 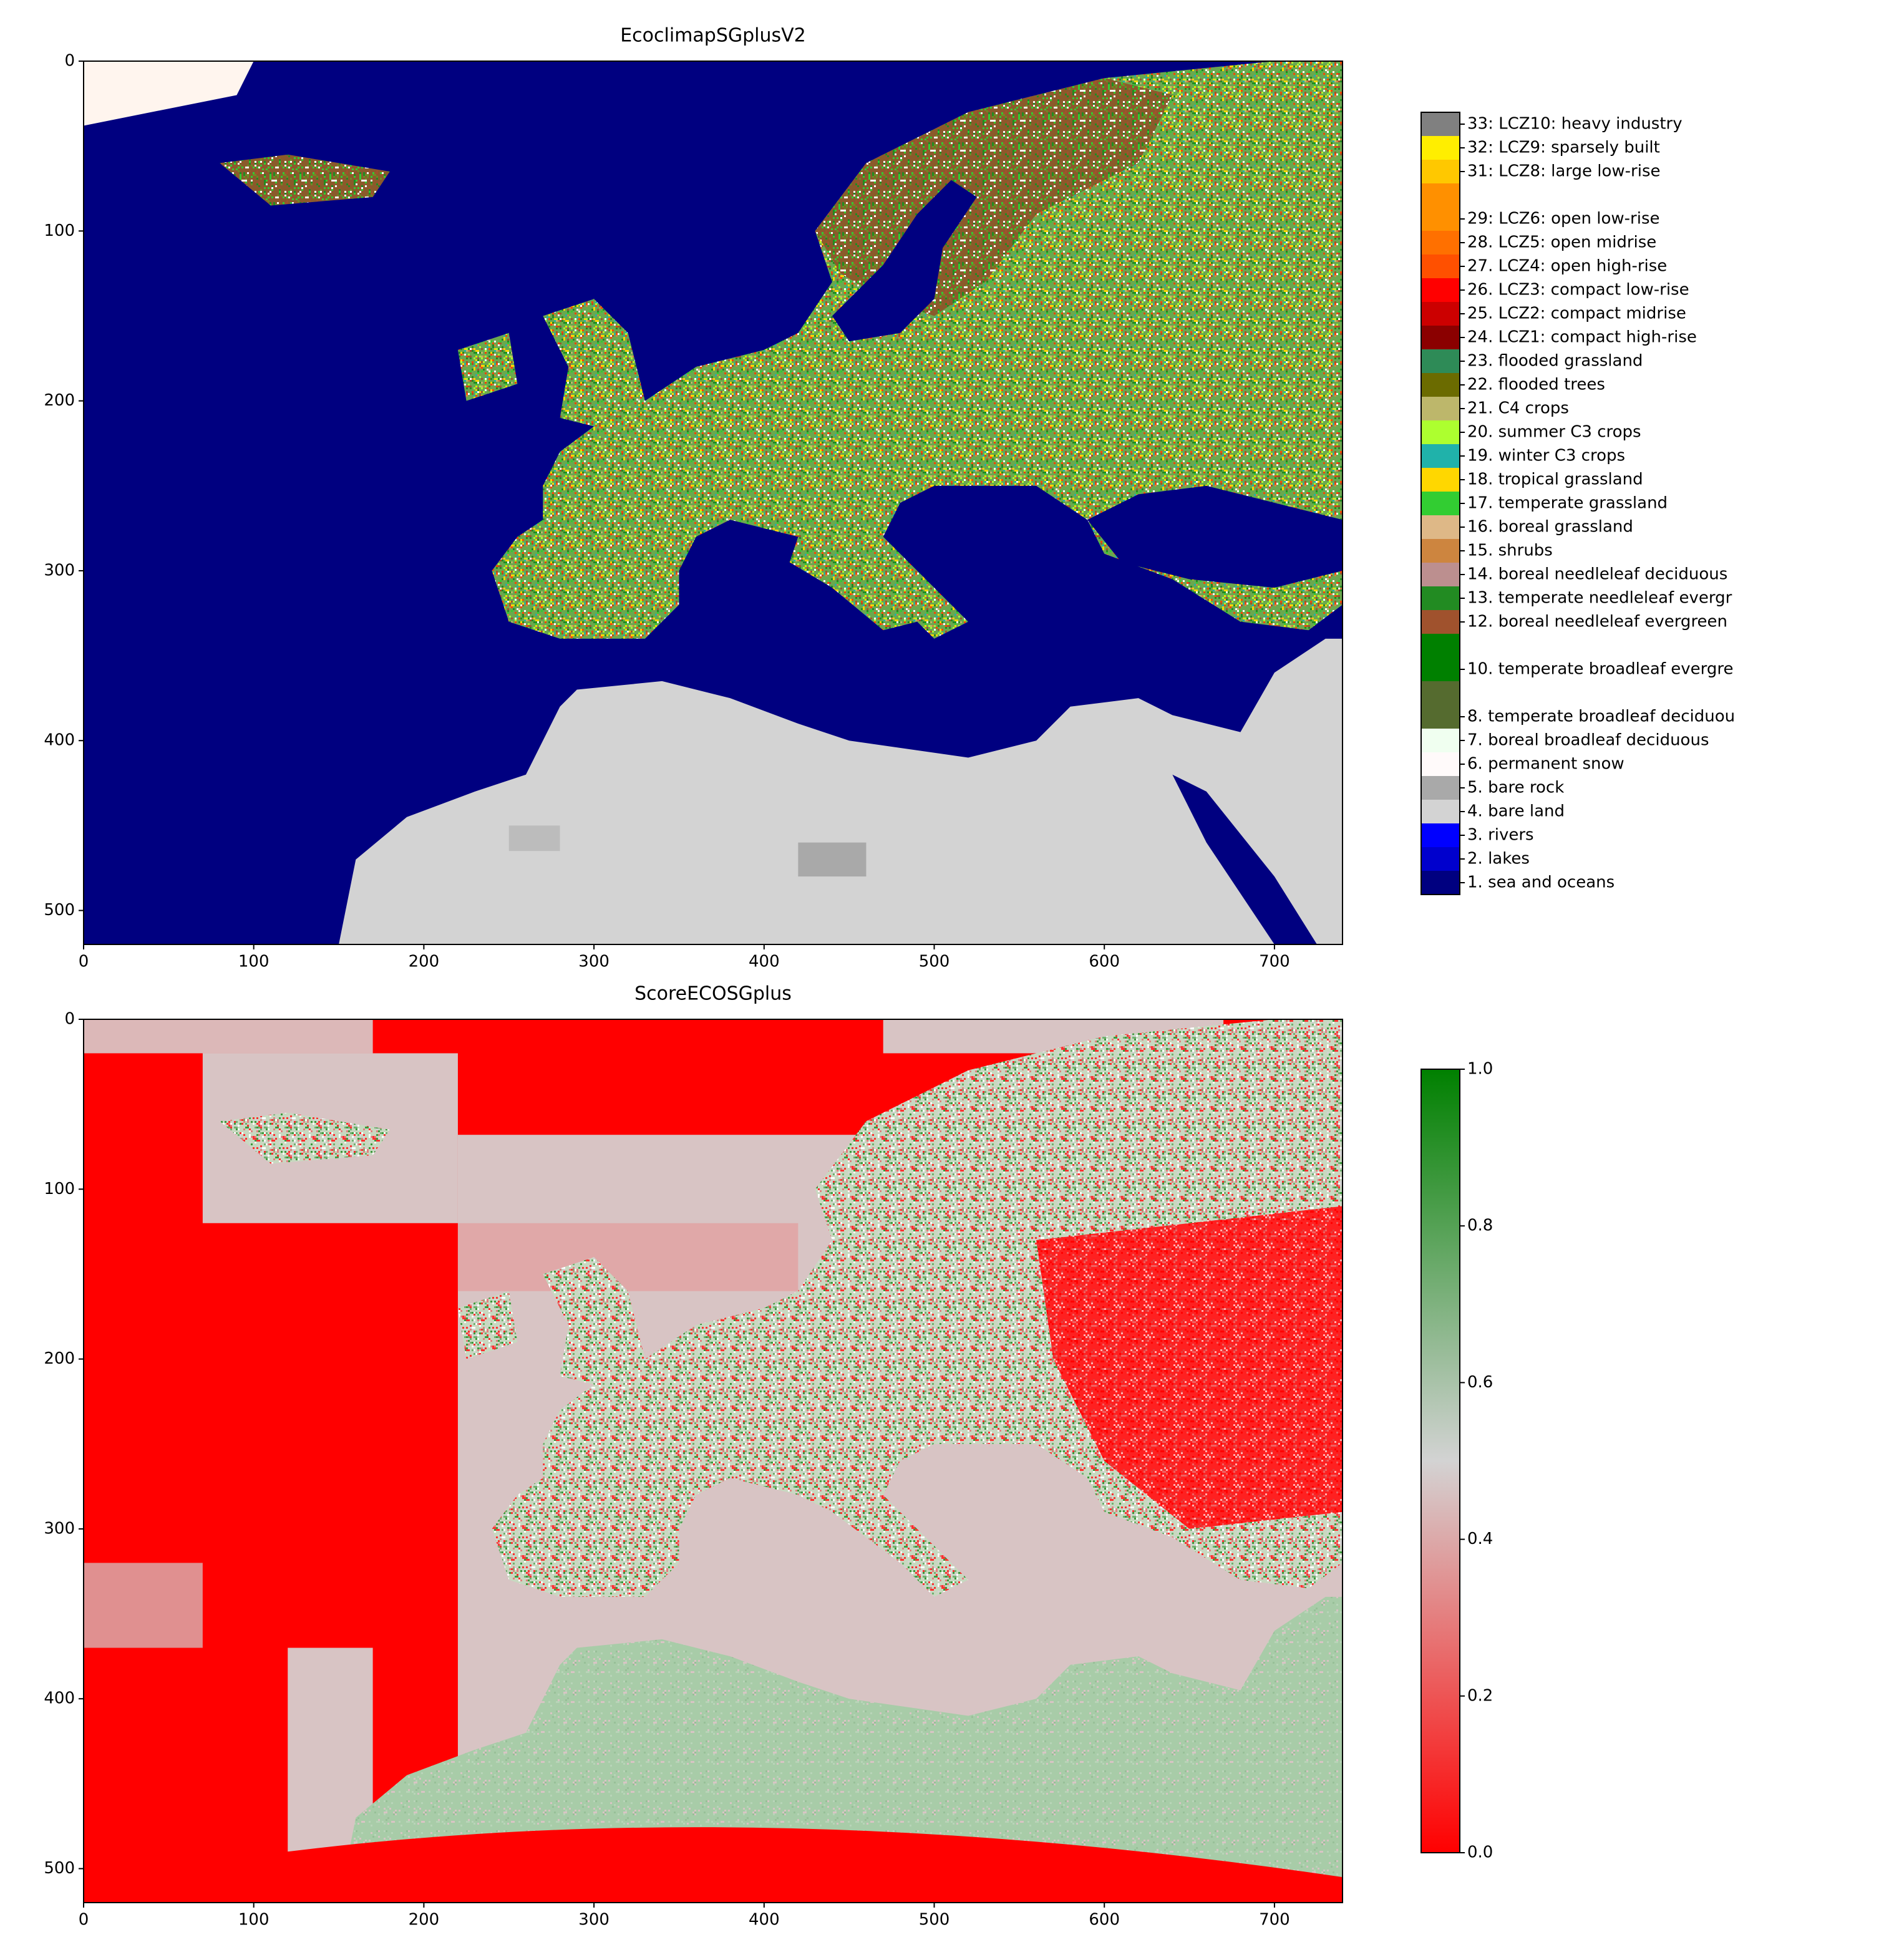 I want to click on colorbar-label: 24. LCZ1: compact high-rise, so click(x=1582, y=338).